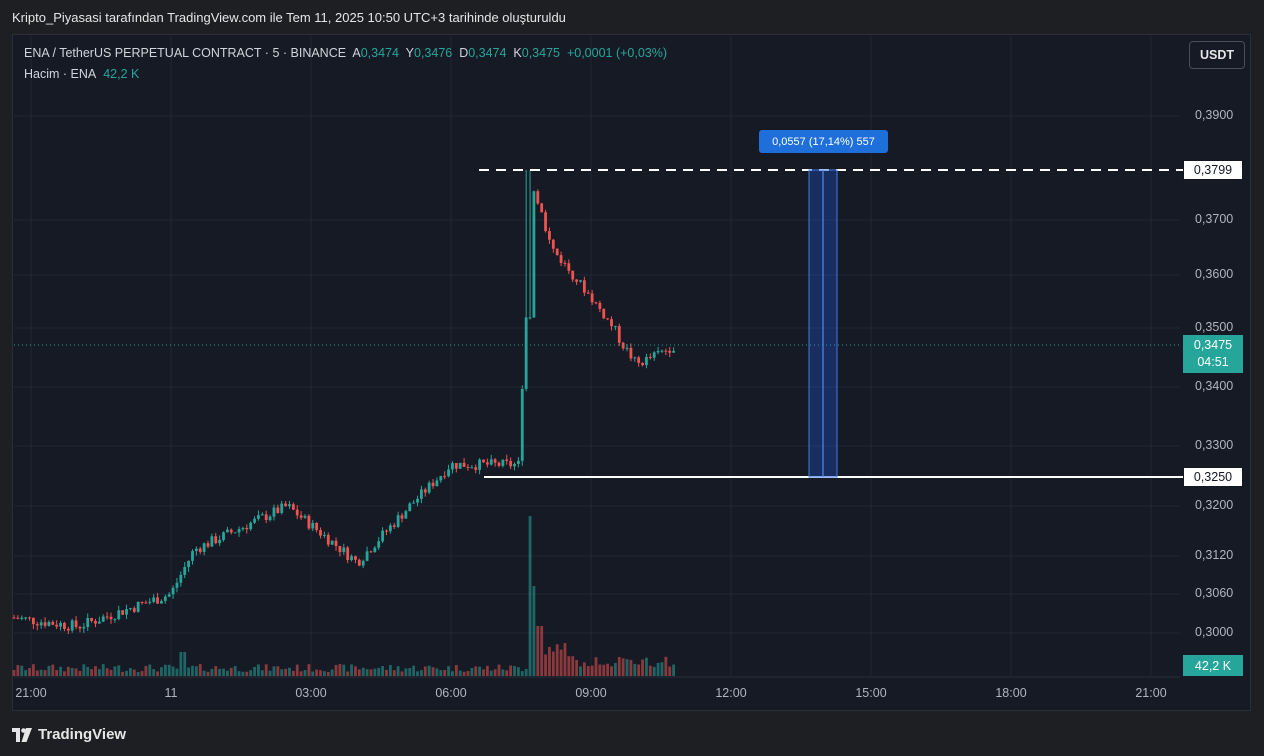  Describe the element at coordinates (1151, 693) in the screenshot. I see `x-tick-label: 21:00` at that location.